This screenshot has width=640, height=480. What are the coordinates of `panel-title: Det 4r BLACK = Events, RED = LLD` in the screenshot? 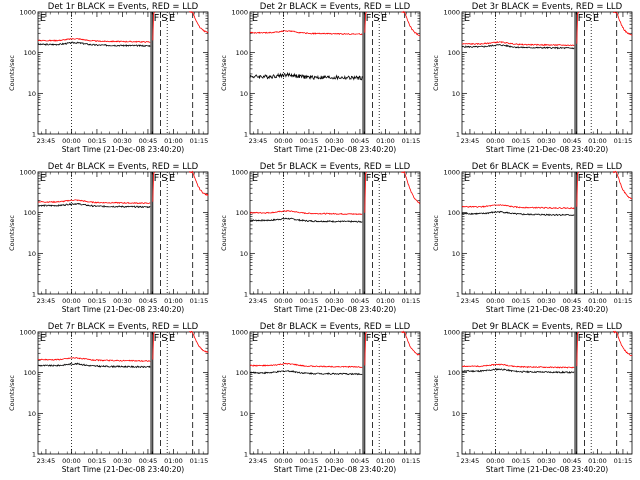 It's located at (123, 167).